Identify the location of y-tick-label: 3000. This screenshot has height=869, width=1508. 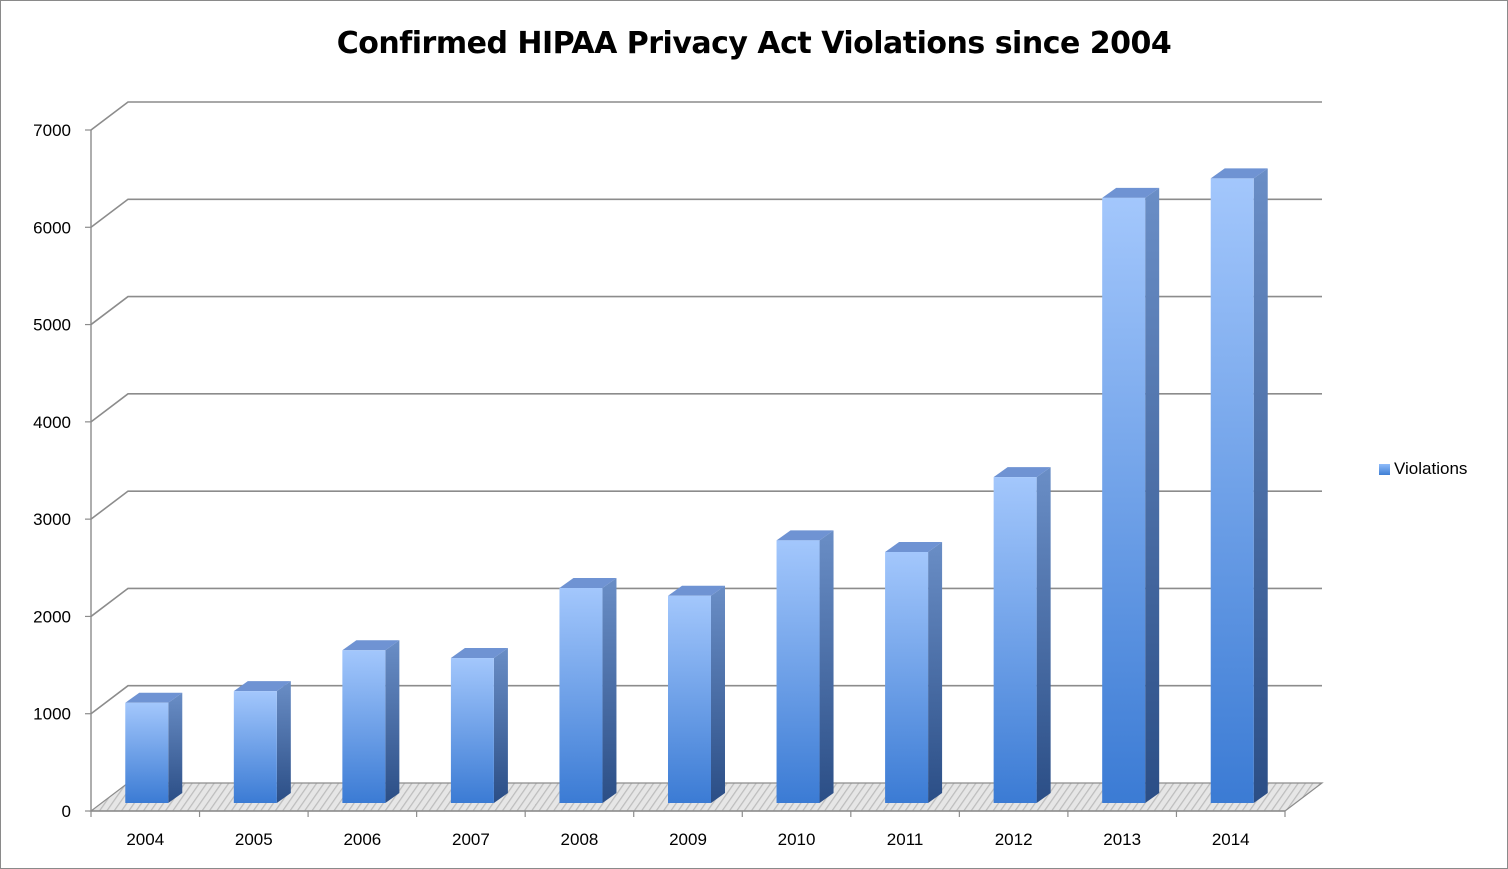
(52, 519).